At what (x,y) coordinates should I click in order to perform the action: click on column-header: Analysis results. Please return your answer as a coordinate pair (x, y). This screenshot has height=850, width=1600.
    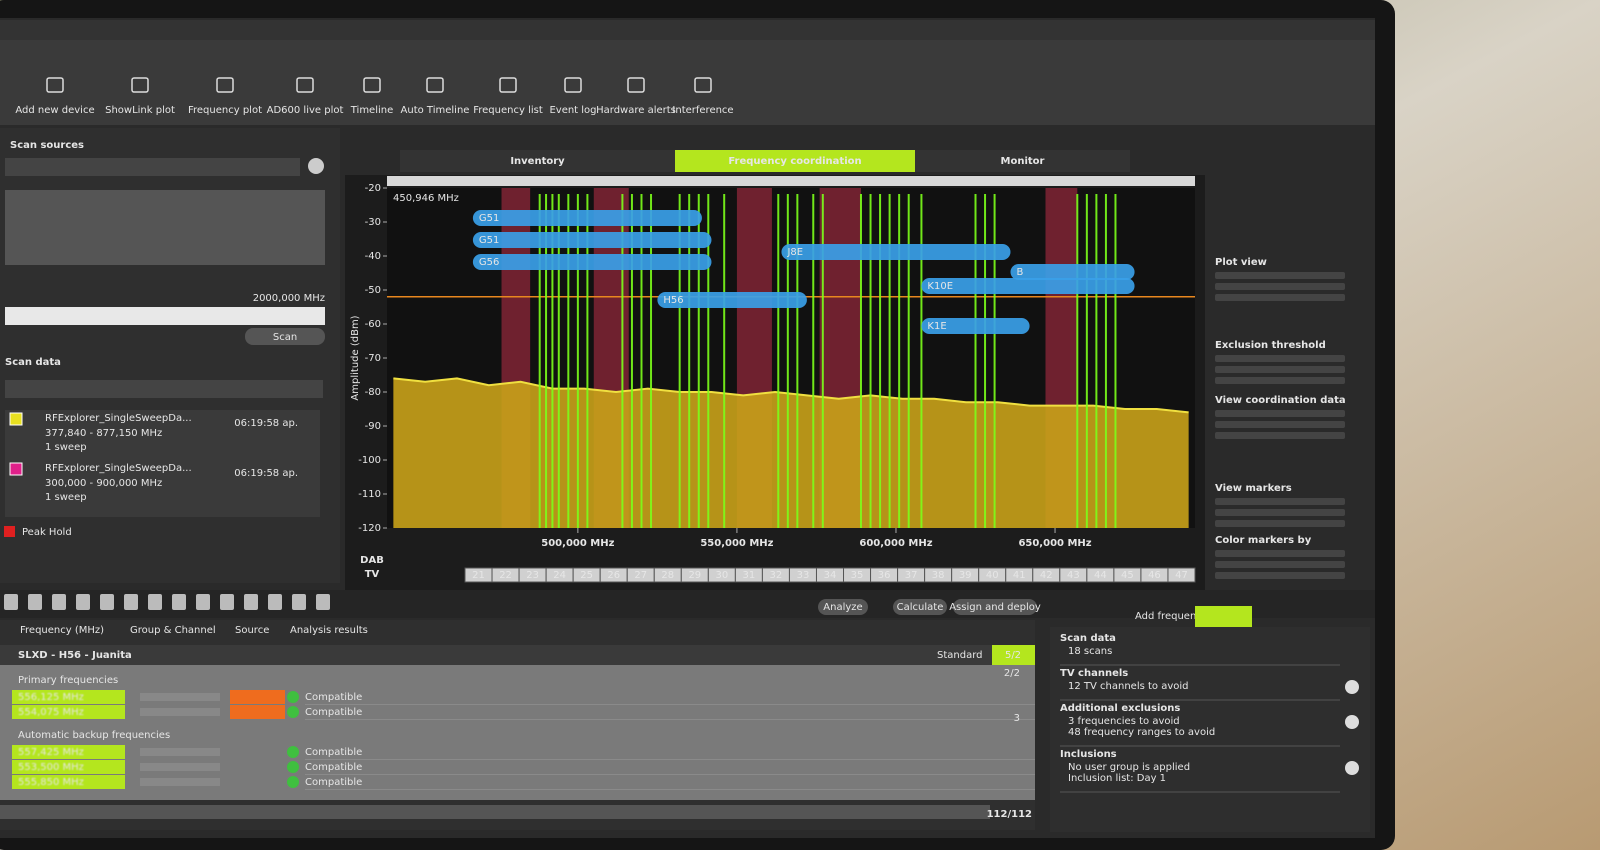
    Looking at the image, I should click on (329, 630).